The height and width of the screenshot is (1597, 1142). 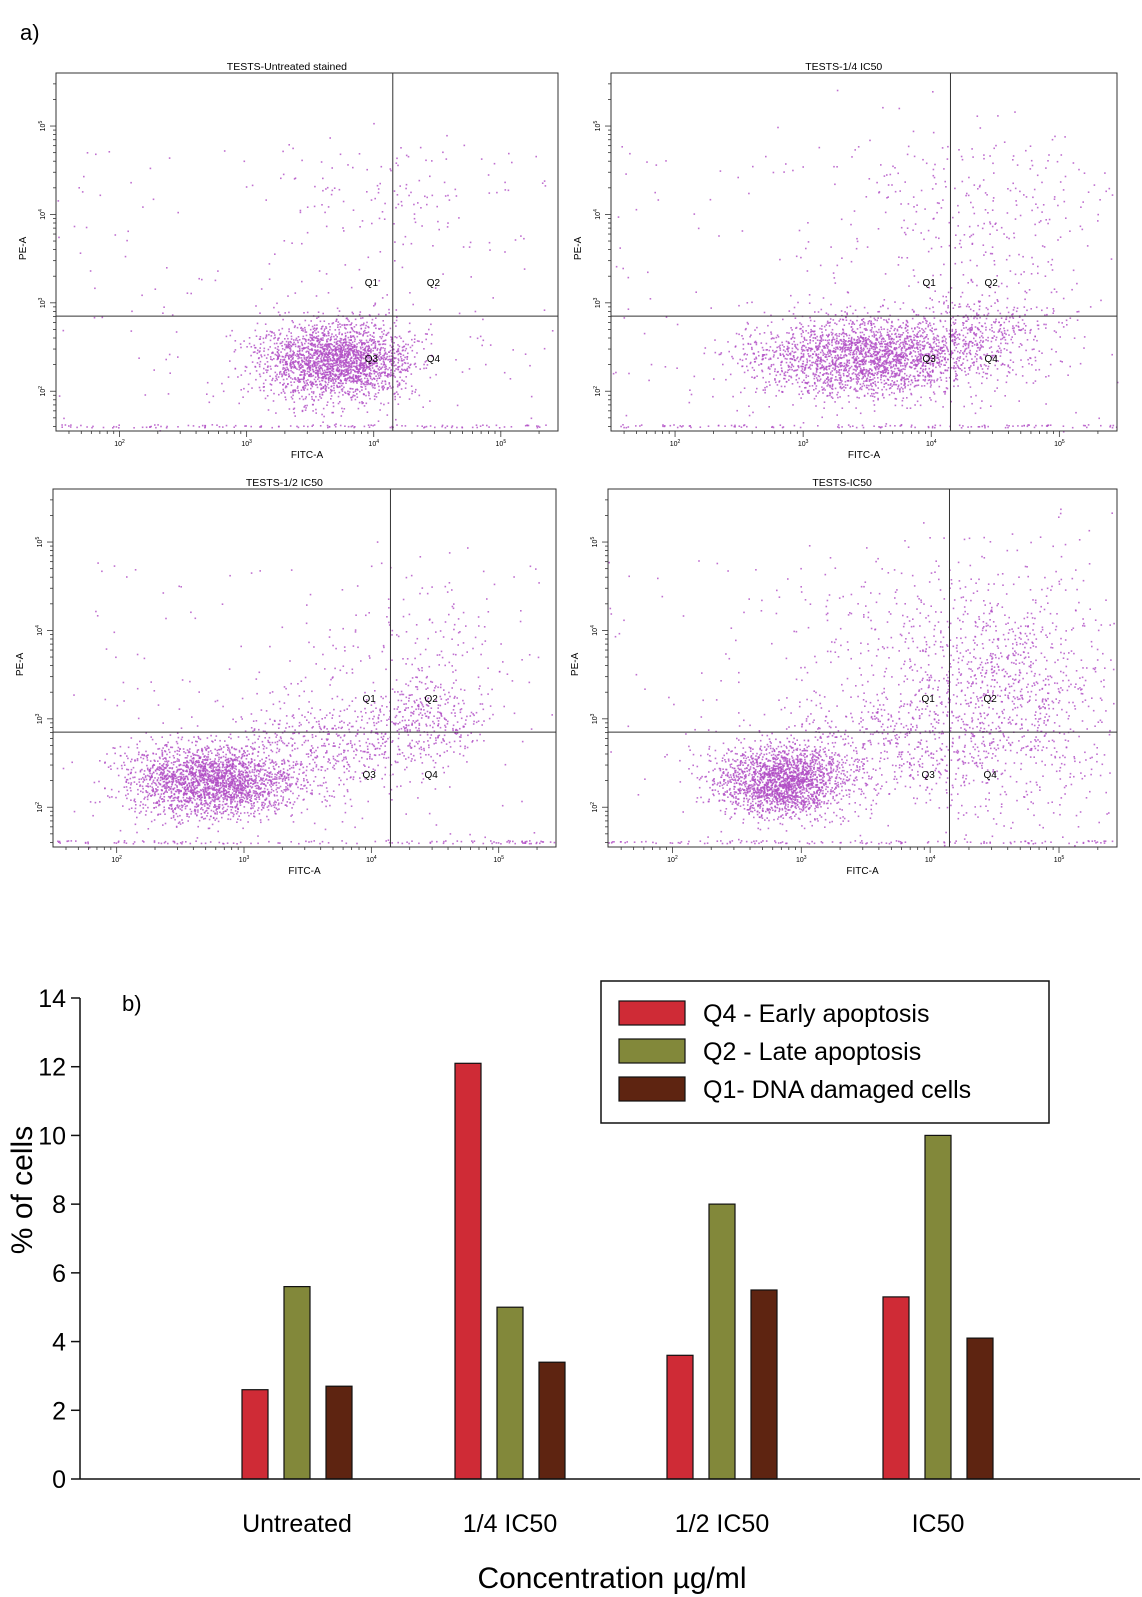 What do you see at coordinates (59, 1480) in the screenshot?
I see `y-tick-label: 0` at bounding box center [59, 1480].